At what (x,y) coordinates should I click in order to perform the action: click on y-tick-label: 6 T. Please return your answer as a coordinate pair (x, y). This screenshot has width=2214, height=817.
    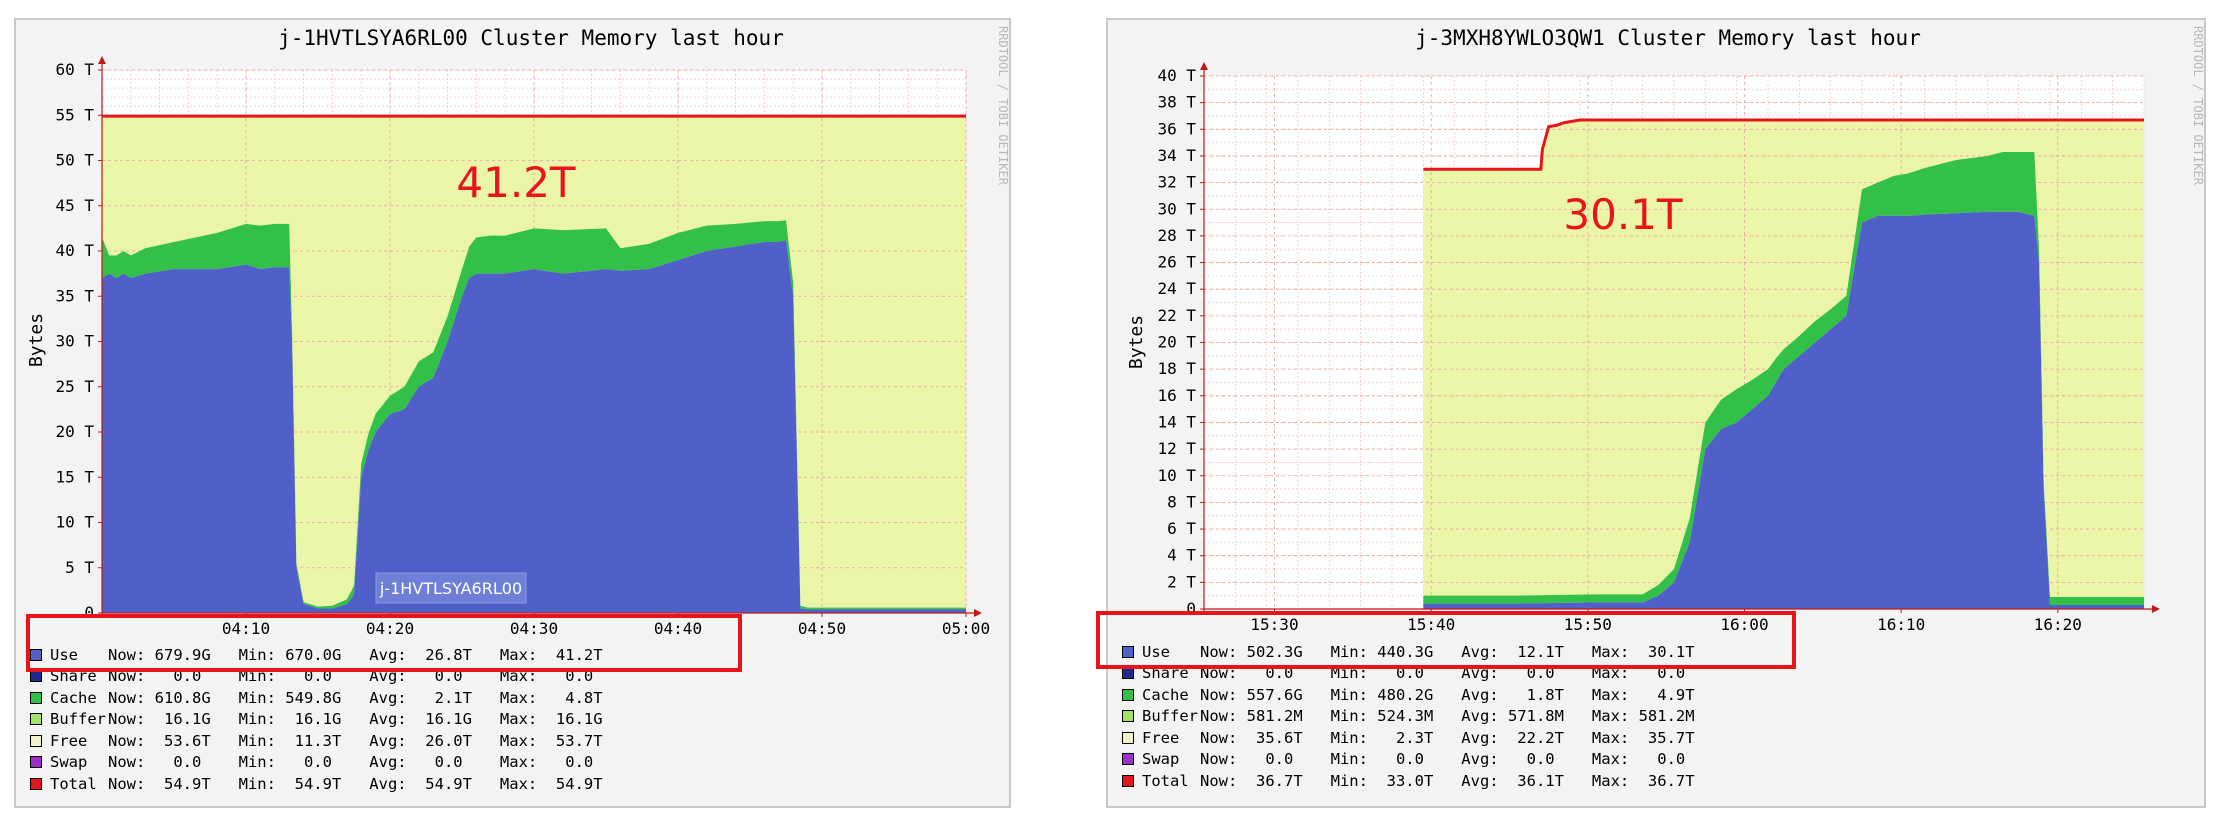
    Looking at the image, I should click on (1181, 528).